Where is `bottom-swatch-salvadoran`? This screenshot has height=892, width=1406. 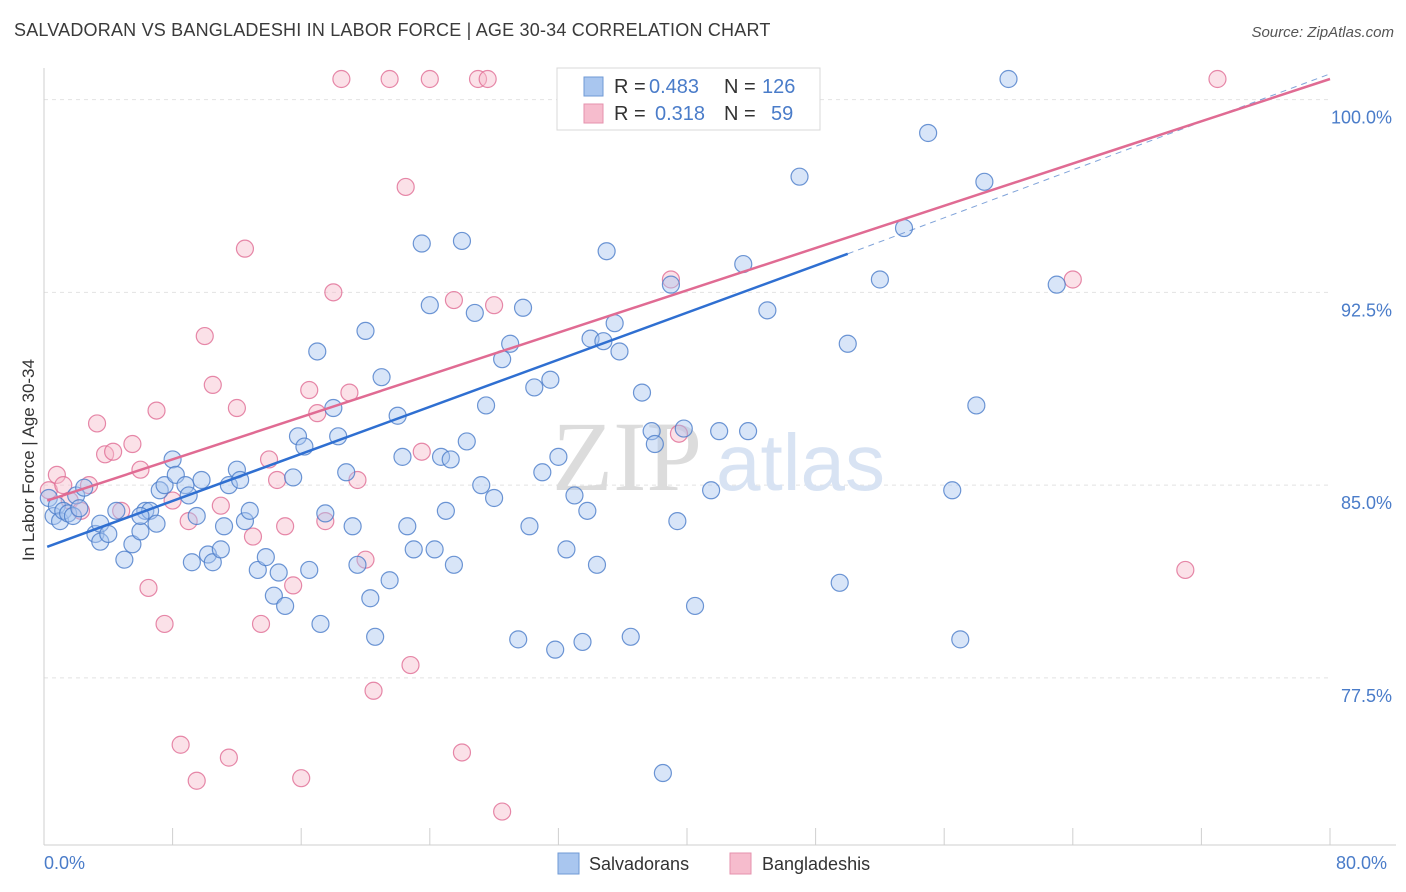
bottom-swatch-salvadoran is located at coordinates (568, 863).